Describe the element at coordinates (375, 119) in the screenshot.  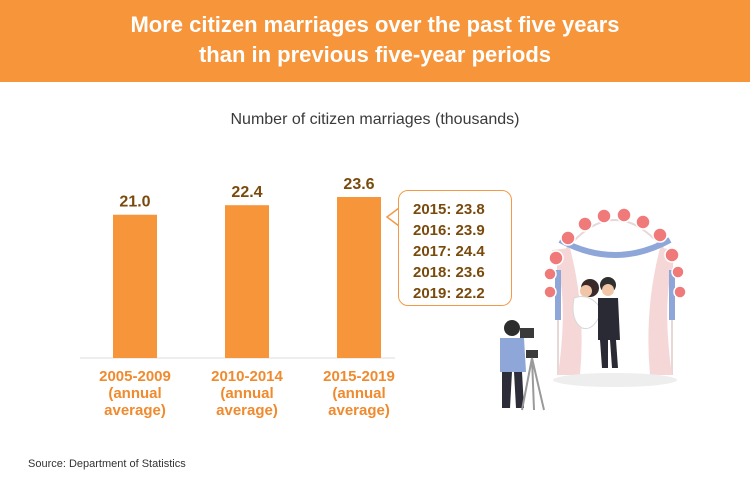
I see `chart-title: Number of citizen marriages (thousands)` at that location.